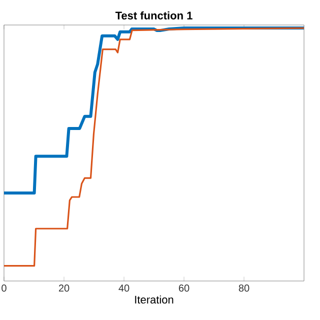  What do you see at coordinates (124, 288) in the screenshot?
I see `x-tick-label: 40` at bounding box center [124, 288].